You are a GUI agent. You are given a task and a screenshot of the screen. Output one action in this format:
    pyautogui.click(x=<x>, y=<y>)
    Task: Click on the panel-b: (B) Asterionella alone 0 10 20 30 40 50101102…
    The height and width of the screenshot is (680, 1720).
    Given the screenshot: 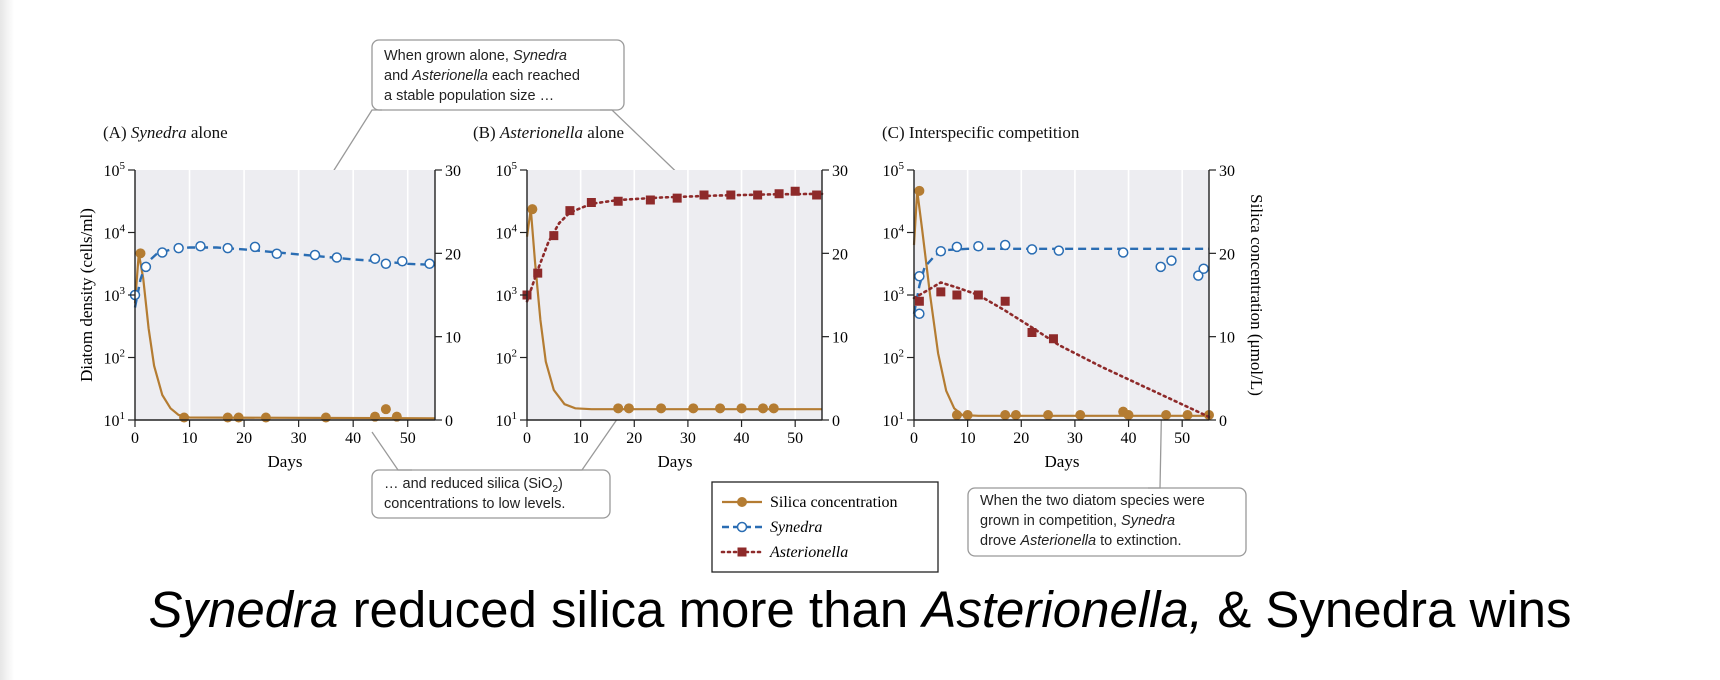 What is the action you would take?
    pyautogui.click(x=660, y=297)
    